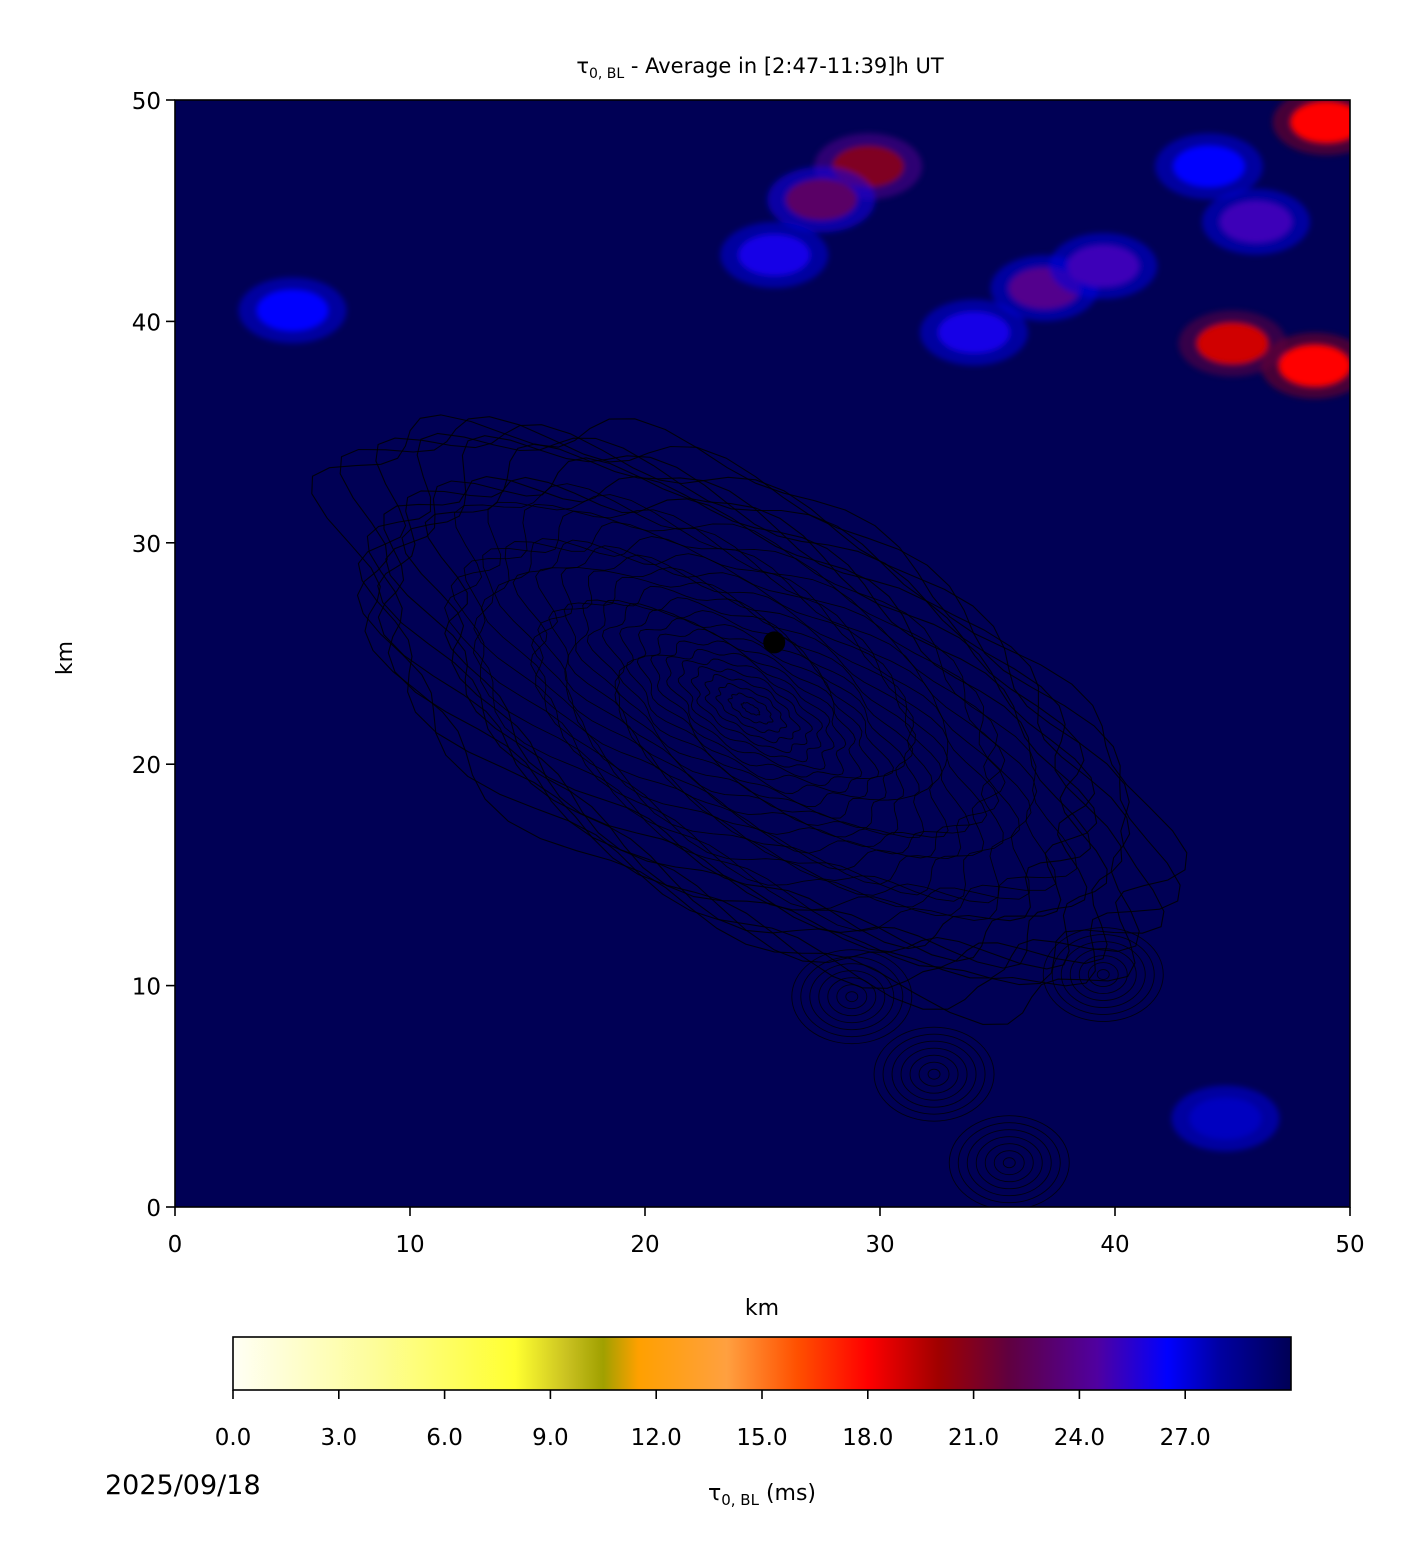  Describe the element at coordinates (879, 1245) in the screenshot. I see `x-tick-label: 30` at that location.